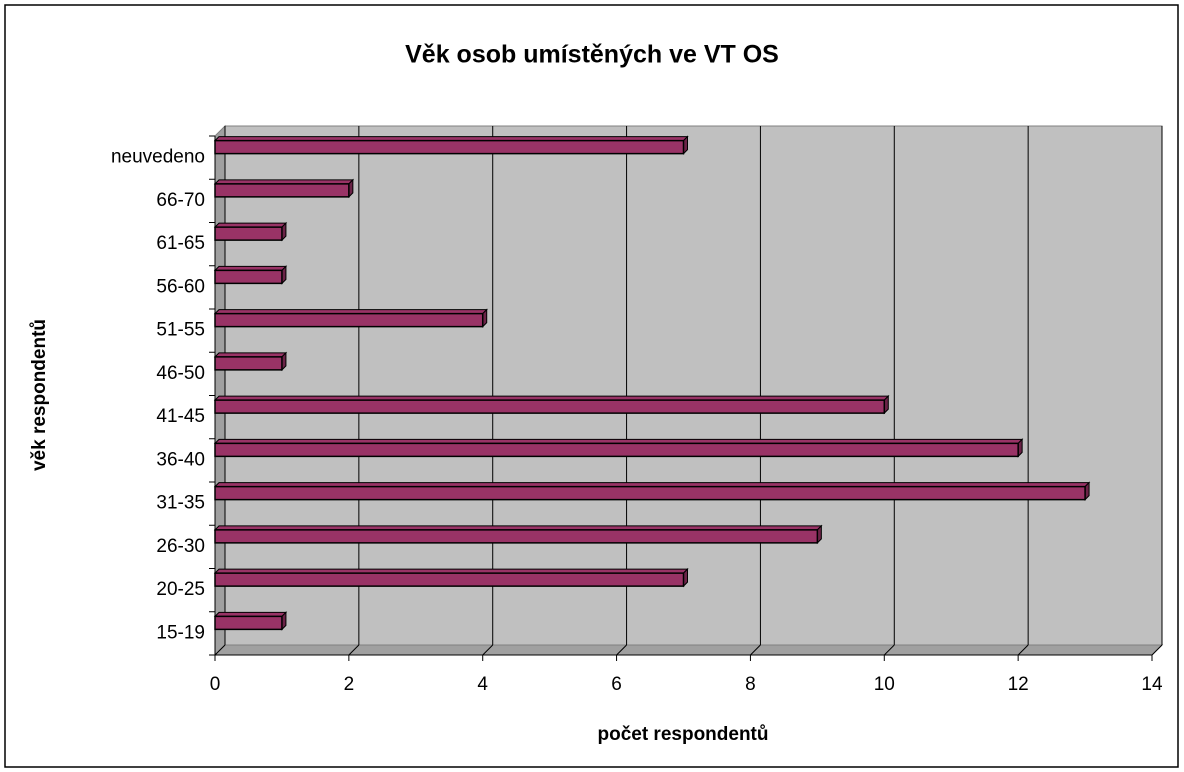 This screenshot has height=772, width=1184. What do you see at coordinates (1018, 684) in the screenshot?
I see `x-tick-label: 12` at bounding box center [1018, 684].